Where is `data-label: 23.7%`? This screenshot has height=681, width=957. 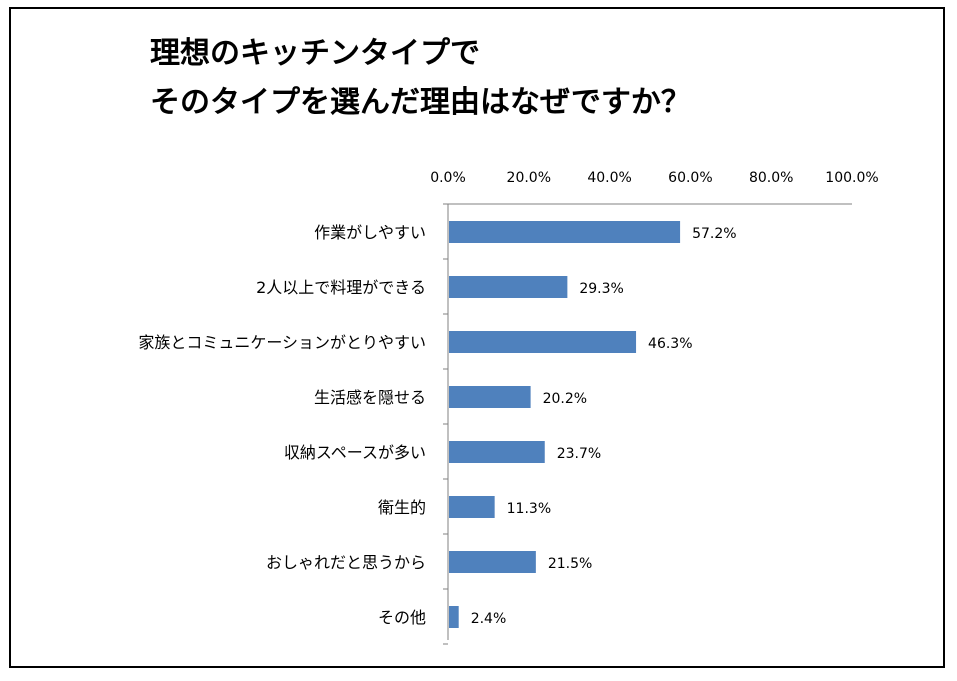 data-label: 23.7% is located at coordinates (579, 454).